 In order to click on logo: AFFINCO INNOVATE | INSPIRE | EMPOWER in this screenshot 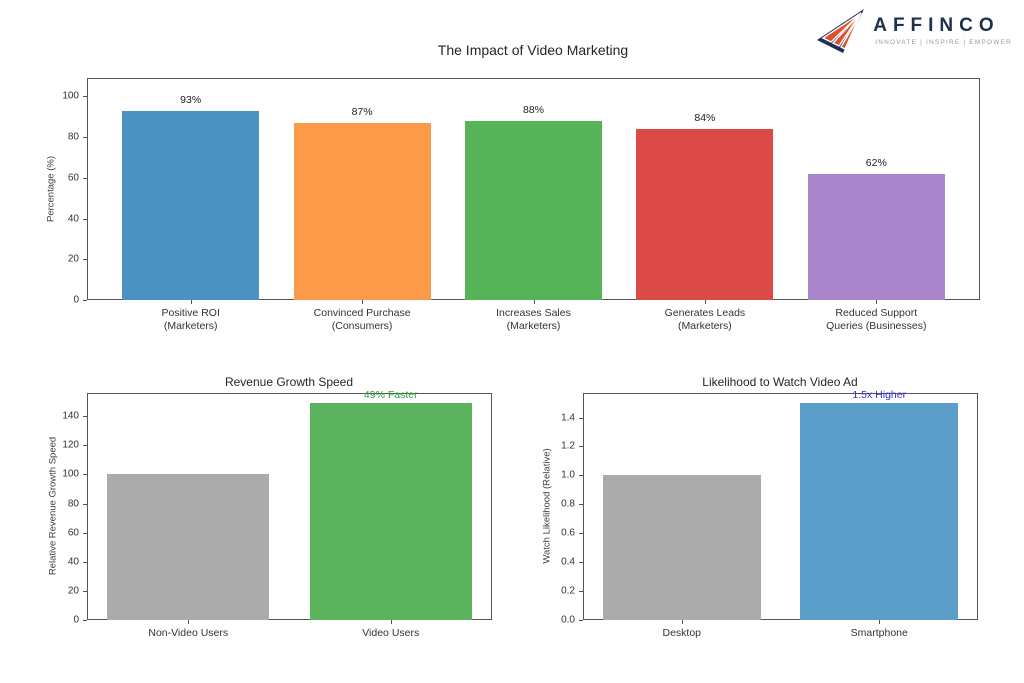, I will do `click(913, 31)`.